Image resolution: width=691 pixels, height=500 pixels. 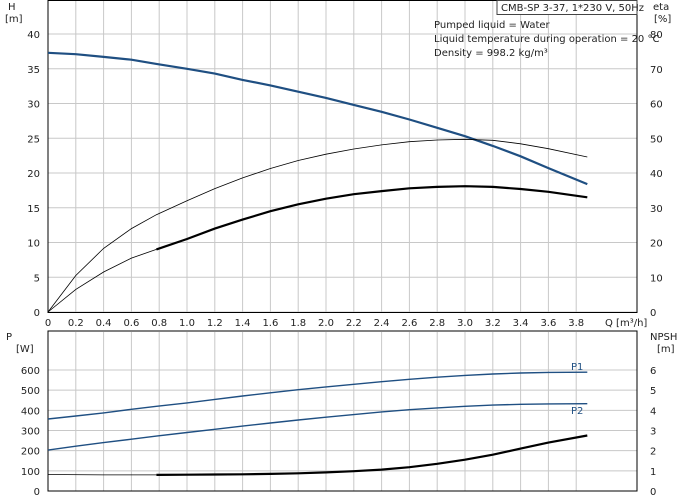 I want to click on q-tick-label: 0.4, so click(x=104, y=323).